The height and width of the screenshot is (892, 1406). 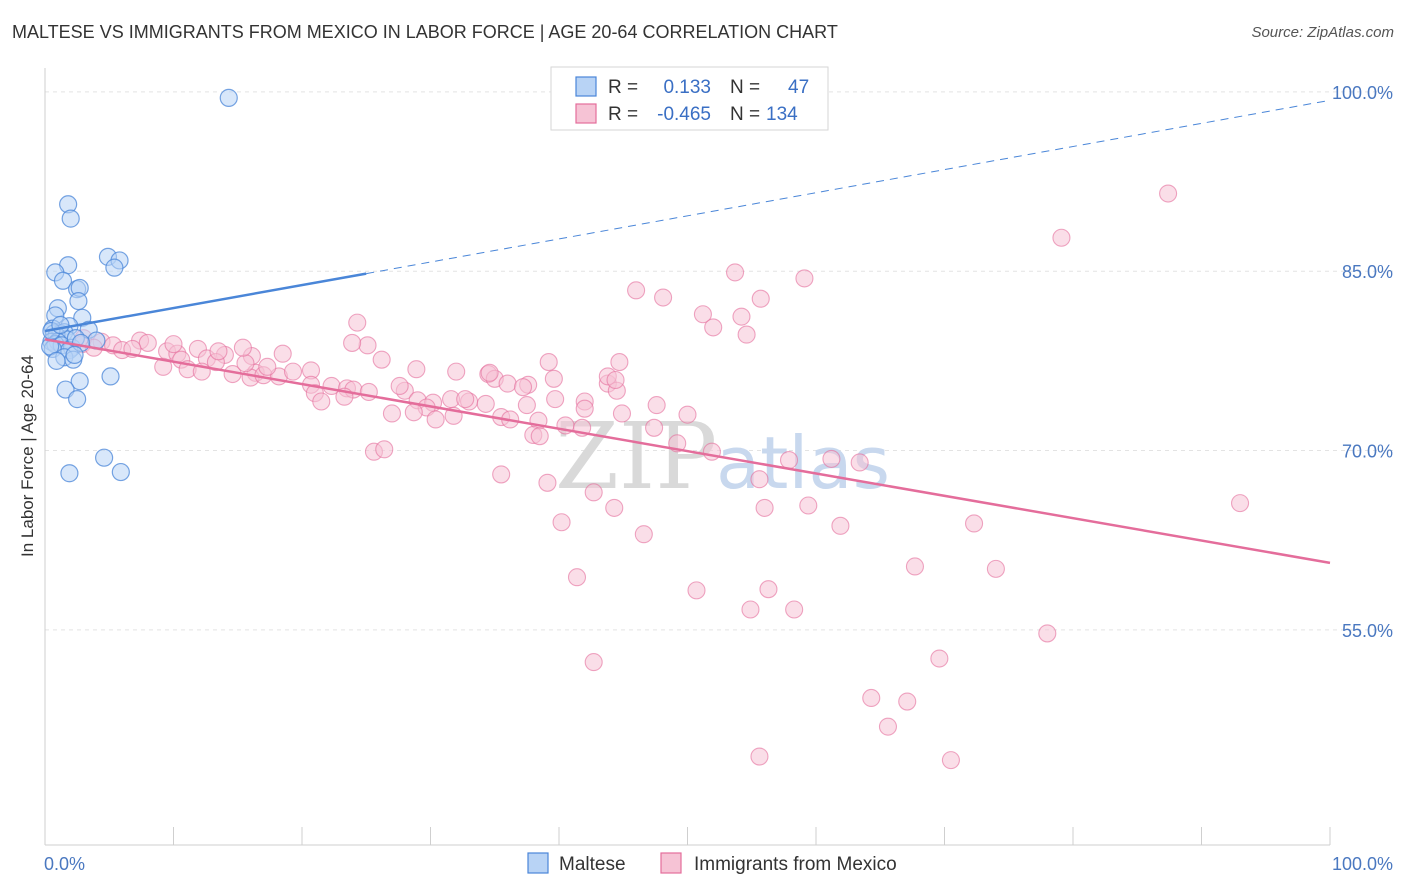 What do you see at coordinates (623, 87) in the screenshot?
I see `legend-r-label-maltese: R =` at bounding box center [623, 87].